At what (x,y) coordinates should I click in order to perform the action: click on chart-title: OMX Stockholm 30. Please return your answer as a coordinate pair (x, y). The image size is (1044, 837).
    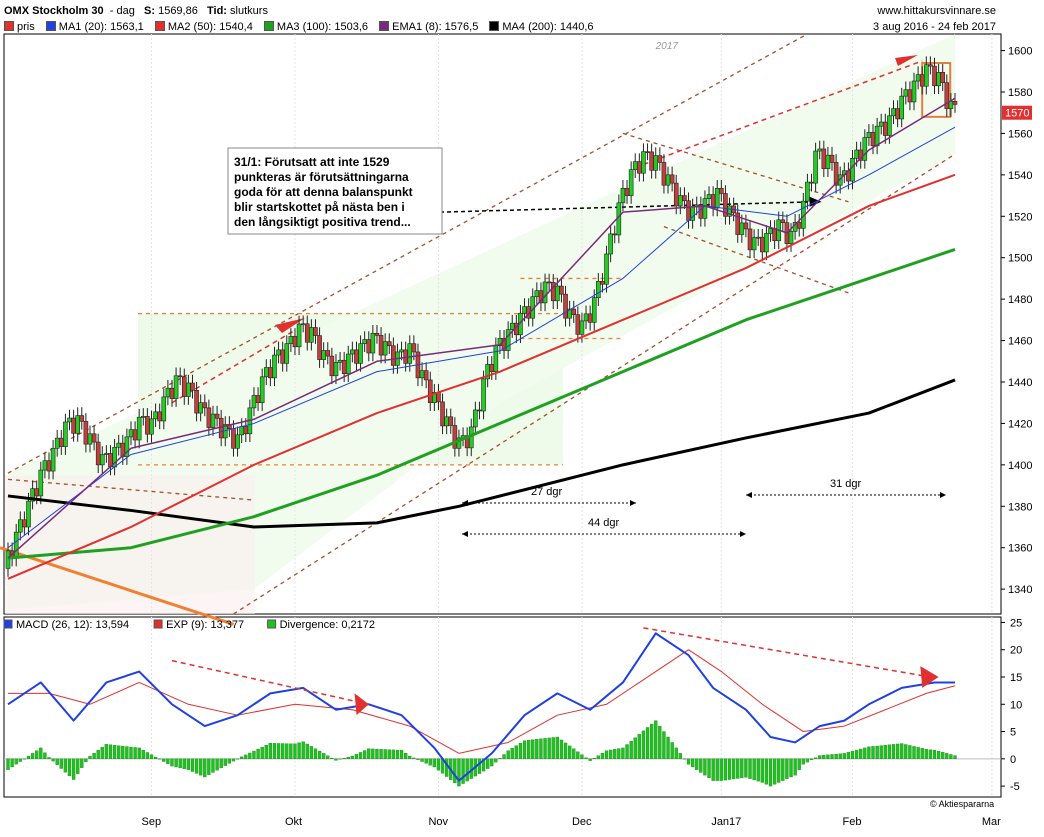
    Looking at the image, I should click on (54, 11).